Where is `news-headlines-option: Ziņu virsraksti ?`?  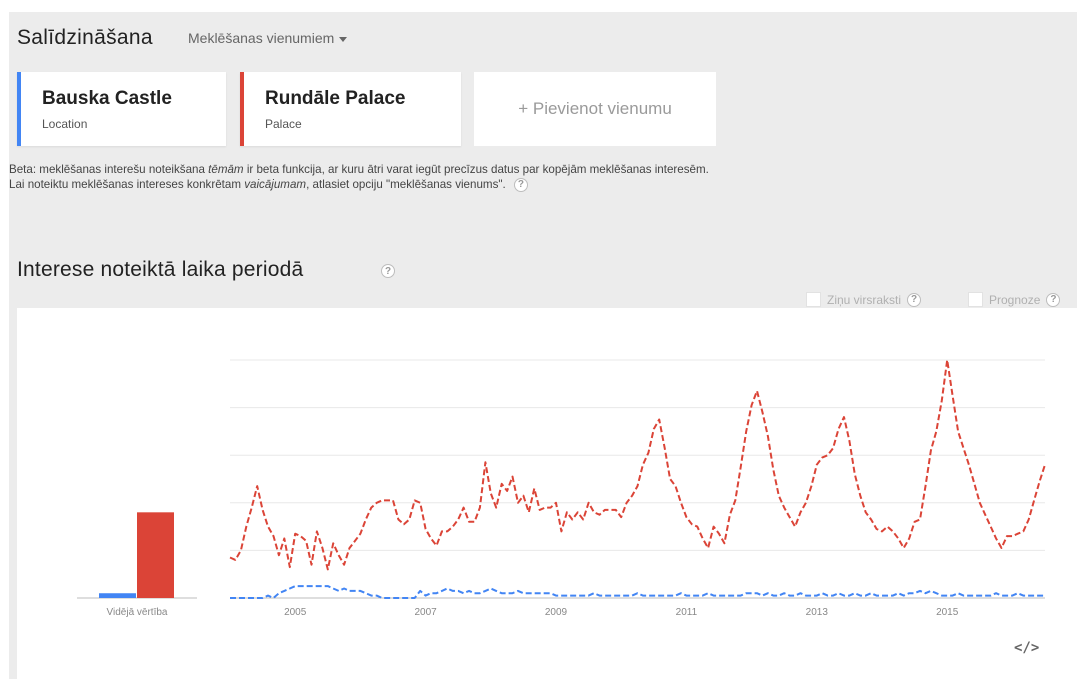
news-headlines-option: Ziņu virsraksti ? is located at coordinates (864, 299).